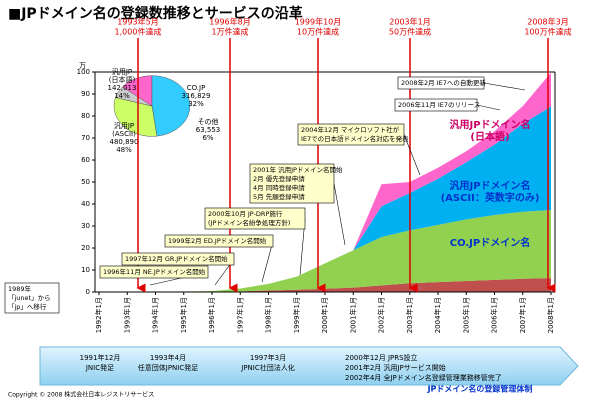 This screenshot has width=610, height=400. Describe the element at coordinates (83, 72) in the screenshot. I see `y-tick-label: 100` at that location.